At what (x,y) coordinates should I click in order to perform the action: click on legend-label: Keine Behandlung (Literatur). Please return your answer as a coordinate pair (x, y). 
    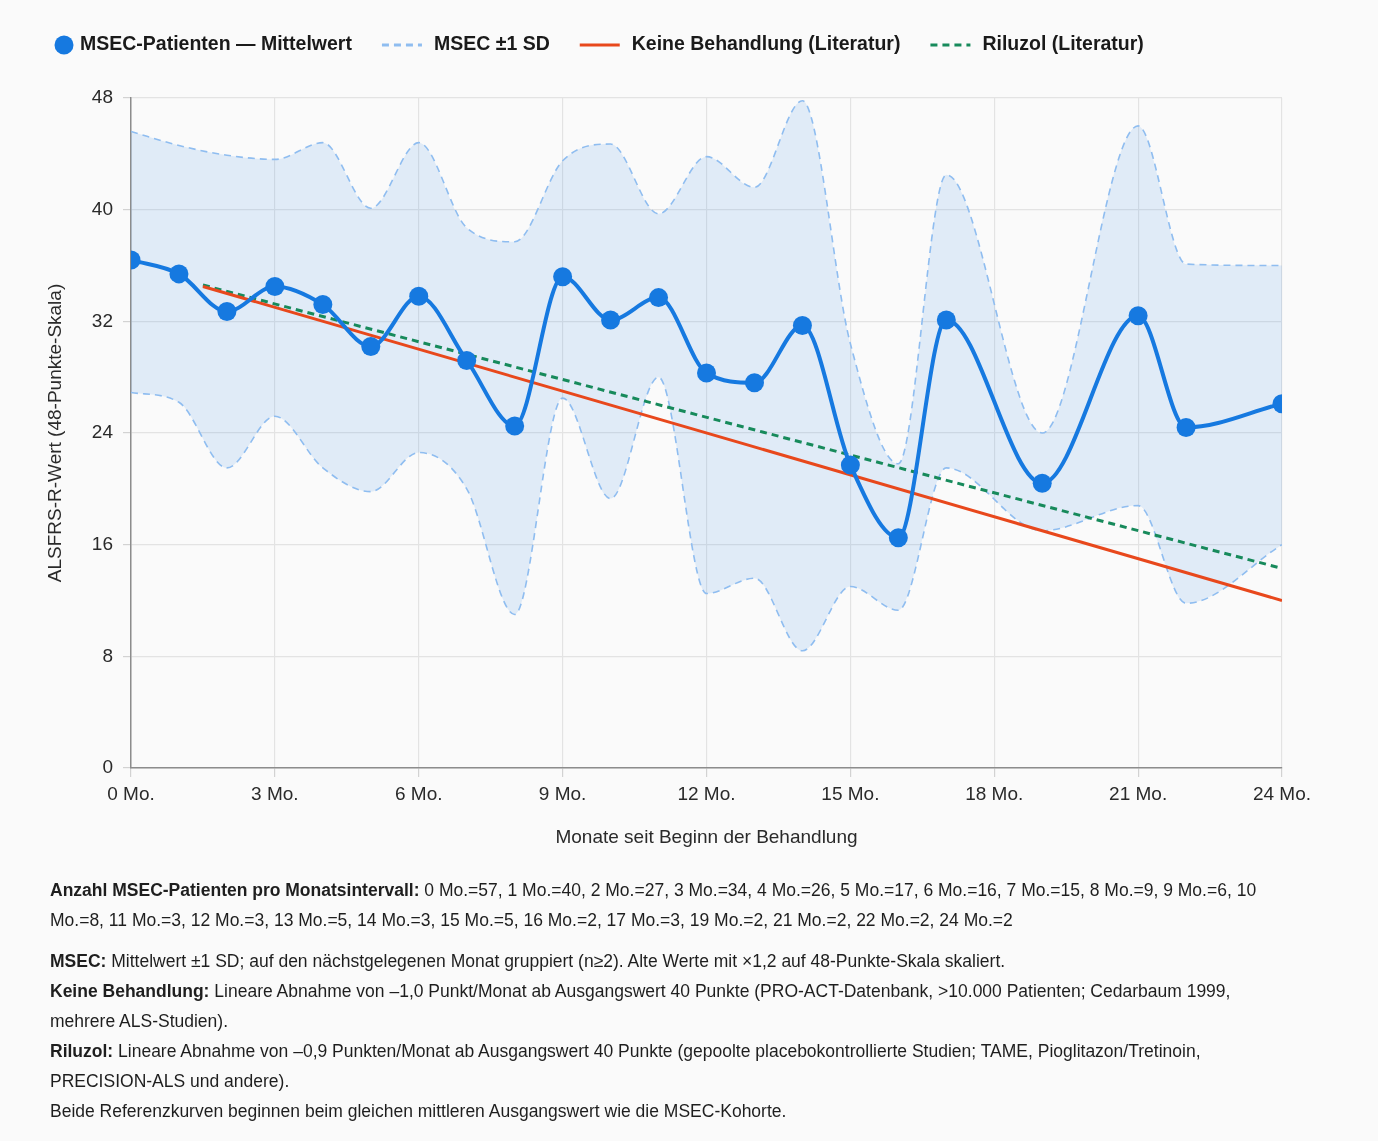
    Looking at the image, I should click on (766, 43).